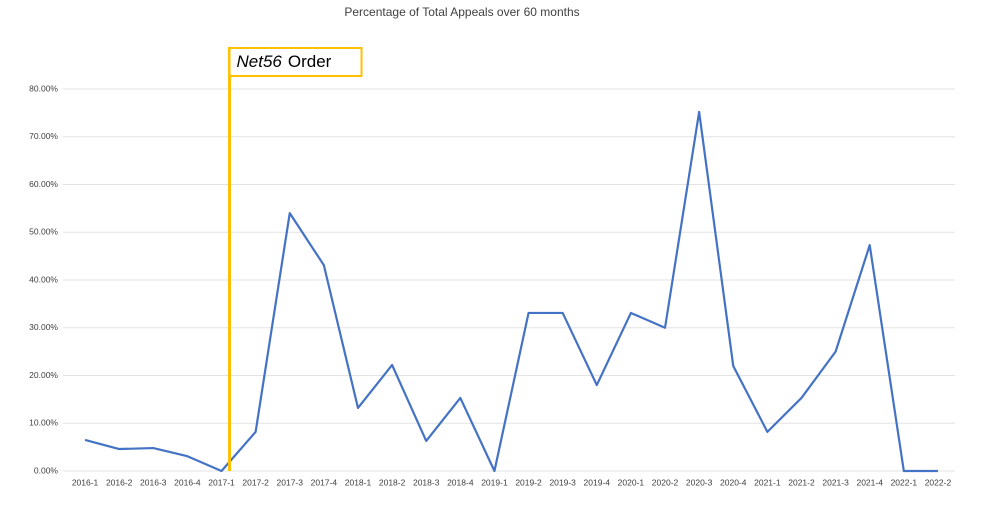 This screenshot has width=985, height=519. What do you see at coordinates (221, 482) in the screenshot?
I see `x-tick-label: 2017-1` at bounding box center [221, 482].